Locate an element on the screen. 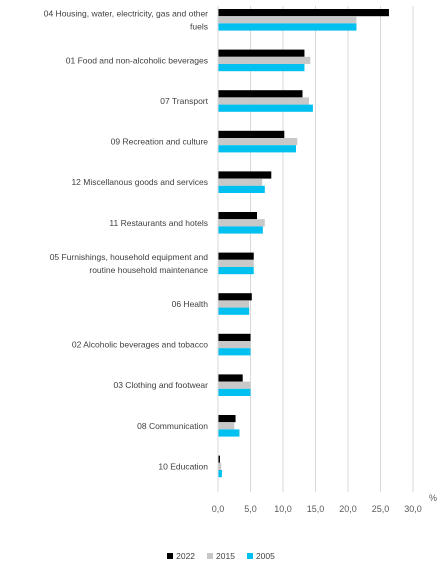 This screenshot has width=442, height=577. legend-item-2022: 2022 is located at coordinates (181, 556).